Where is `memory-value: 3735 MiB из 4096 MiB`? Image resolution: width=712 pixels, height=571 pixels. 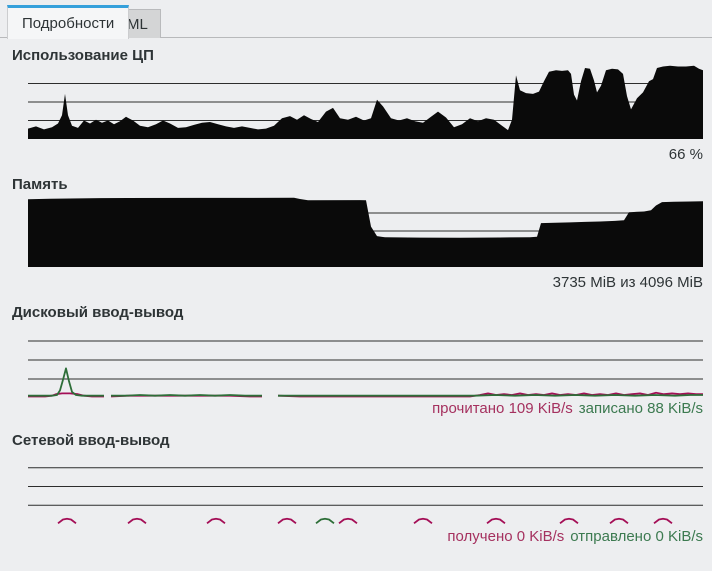 memory-value: 3735 MiB из 4096 MiB is located at coordinates (627, 282).